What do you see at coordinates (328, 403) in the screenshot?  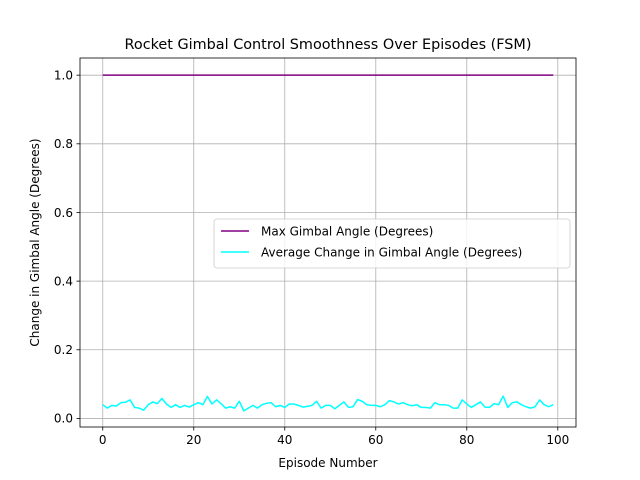 I see `series-line-average-change` at bounding box center [328, 403].